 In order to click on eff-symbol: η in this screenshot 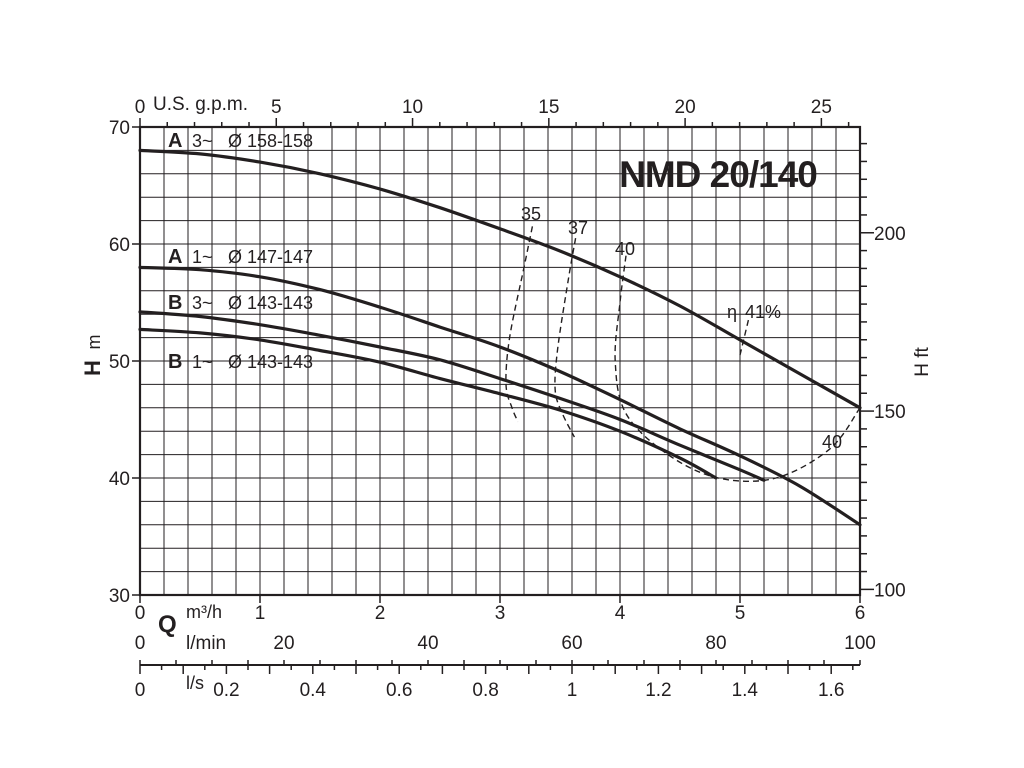, I will do `click(732, 312)`.